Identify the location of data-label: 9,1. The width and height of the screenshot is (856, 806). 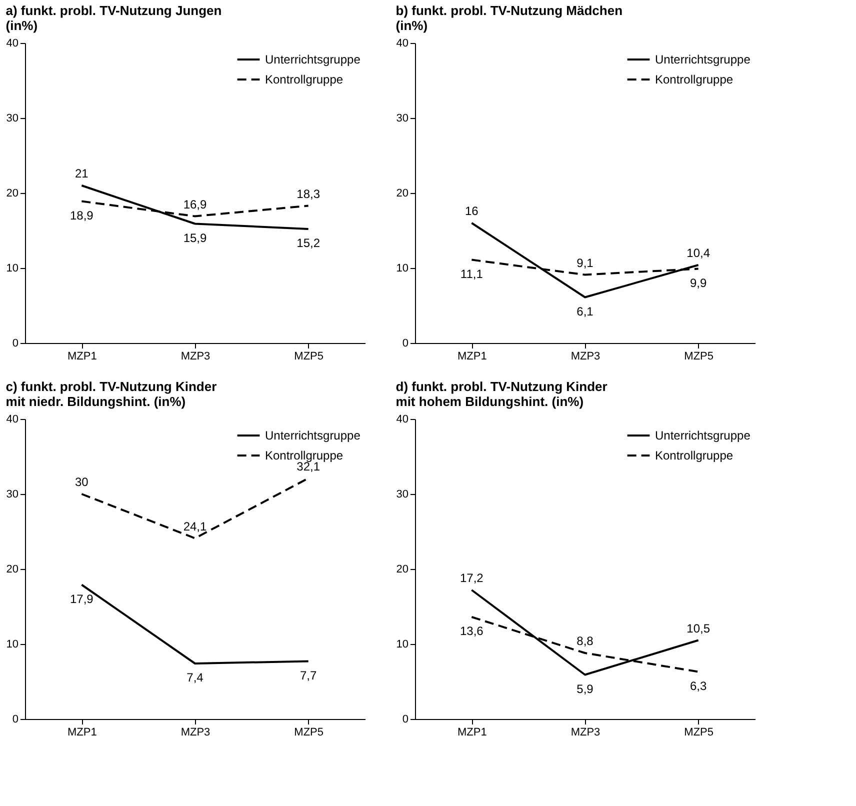
(585, 263).